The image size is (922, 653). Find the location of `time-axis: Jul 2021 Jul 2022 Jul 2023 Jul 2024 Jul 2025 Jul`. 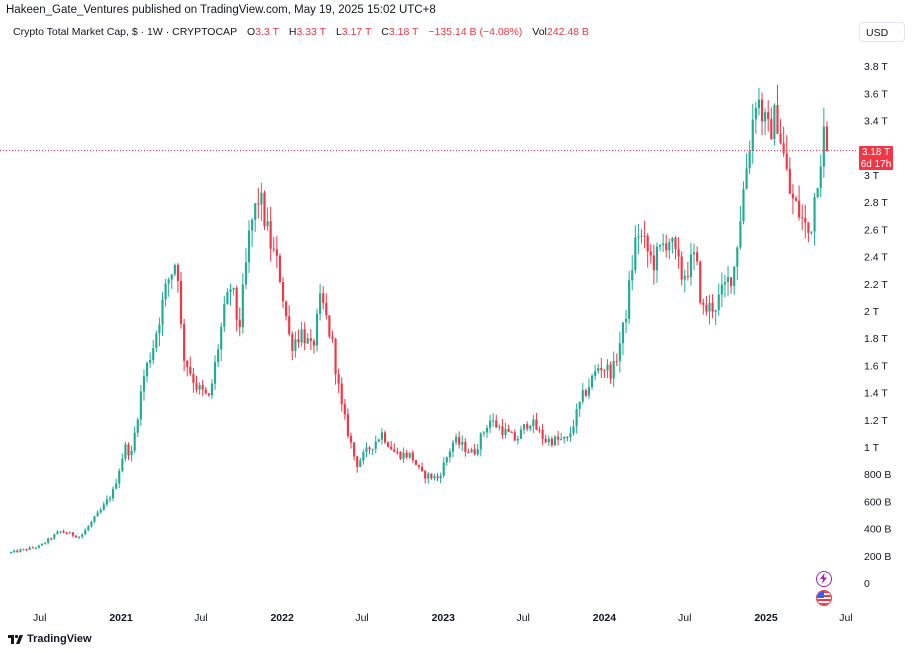

time-axis: Jul 2021 Jul 2022 Jul 2023 Jul 2024 Jul 2025 Jul is located at coordinates (443, 618).